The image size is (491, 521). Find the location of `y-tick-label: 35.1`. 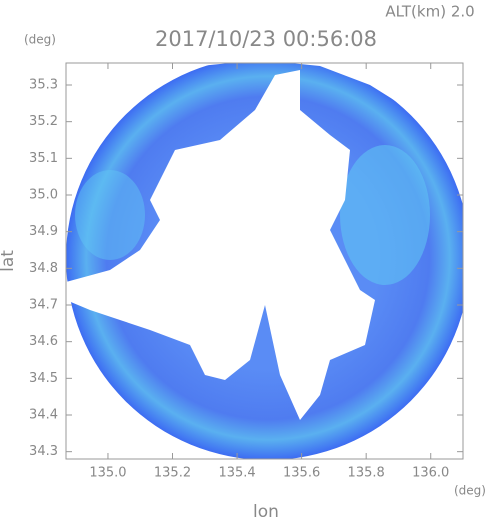

y-tick-label: 35.1 is located at coordinates (43, 158).